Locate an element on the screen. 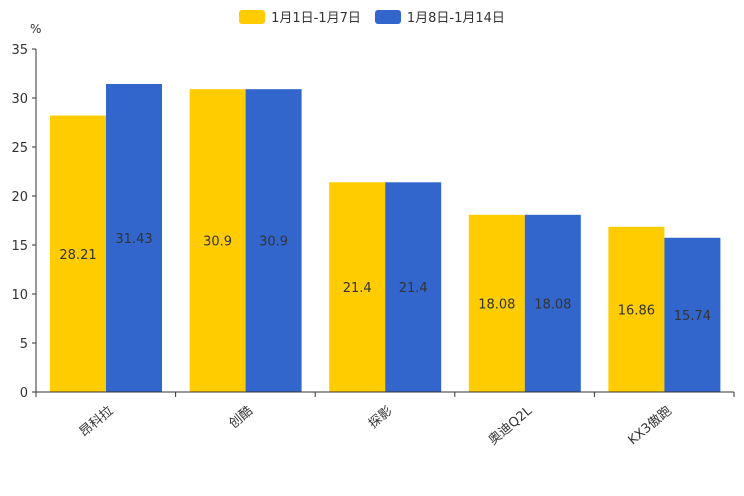 The width and height of the screenshot is (744, 496). y-tick-label: 5 is located at coordinates (24, 344).